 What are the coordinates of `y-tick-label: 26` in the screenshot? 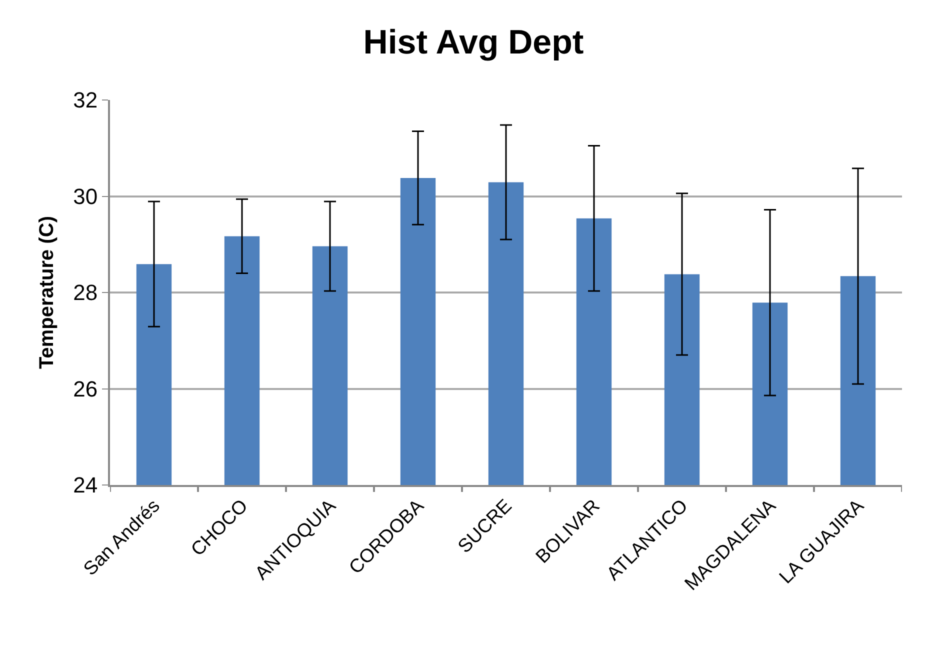 It's located at (85, 389).